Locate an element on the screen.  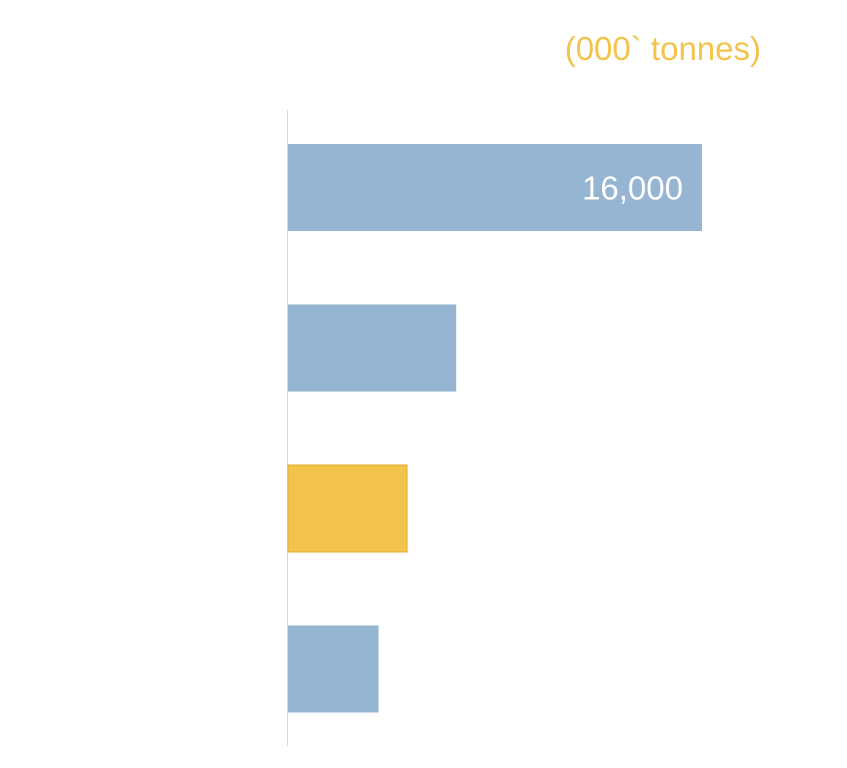
unit-label: (000` tonnes) is located at coordinates (662, 48).